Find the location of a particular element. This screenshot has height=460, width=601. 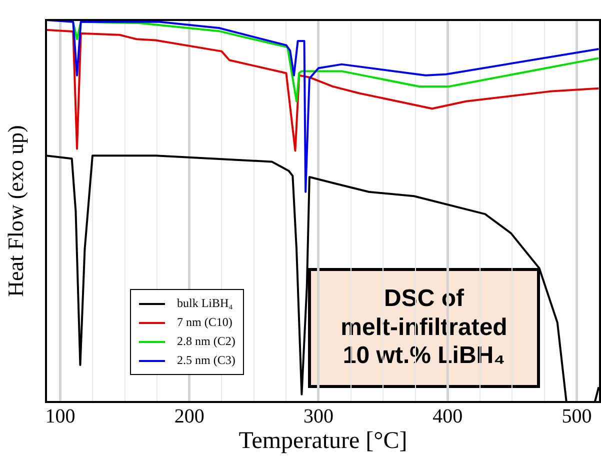

legend-label: bulk LiBH₄ is located at coordinates (205, 303).